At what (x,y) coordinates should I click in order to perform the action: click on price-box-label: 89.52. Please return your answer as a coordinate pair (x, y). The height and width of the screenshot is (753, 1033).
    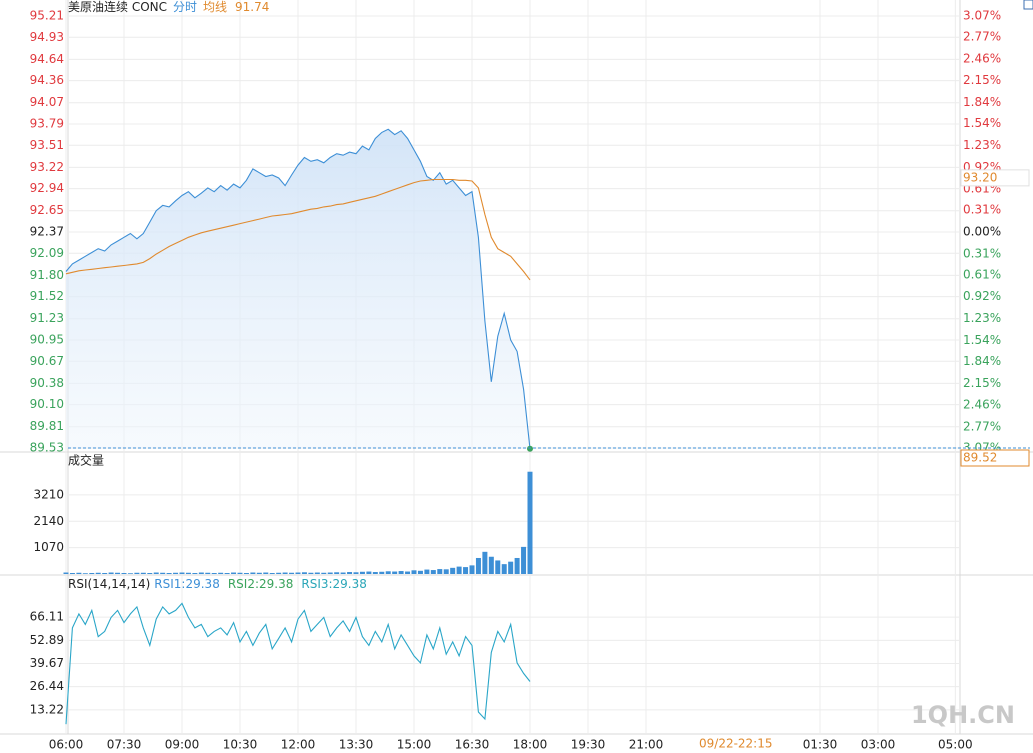
    Looking at the image, I should click on (980, 458).